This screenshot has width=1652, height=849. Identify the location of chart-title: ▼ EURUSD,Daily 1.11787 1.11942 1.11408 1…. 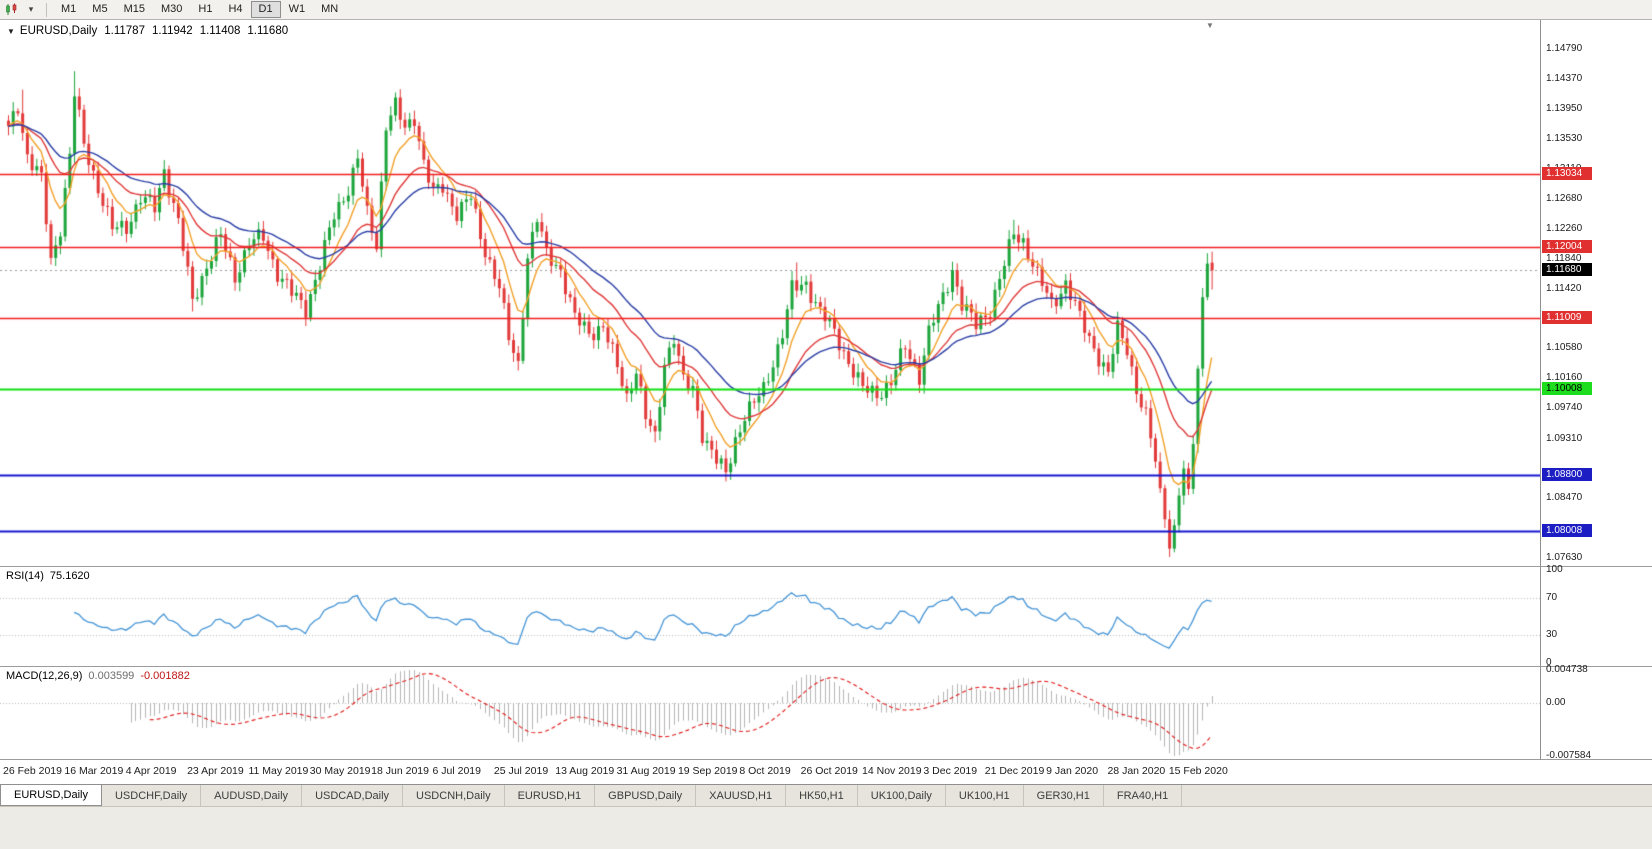
(147, 31).